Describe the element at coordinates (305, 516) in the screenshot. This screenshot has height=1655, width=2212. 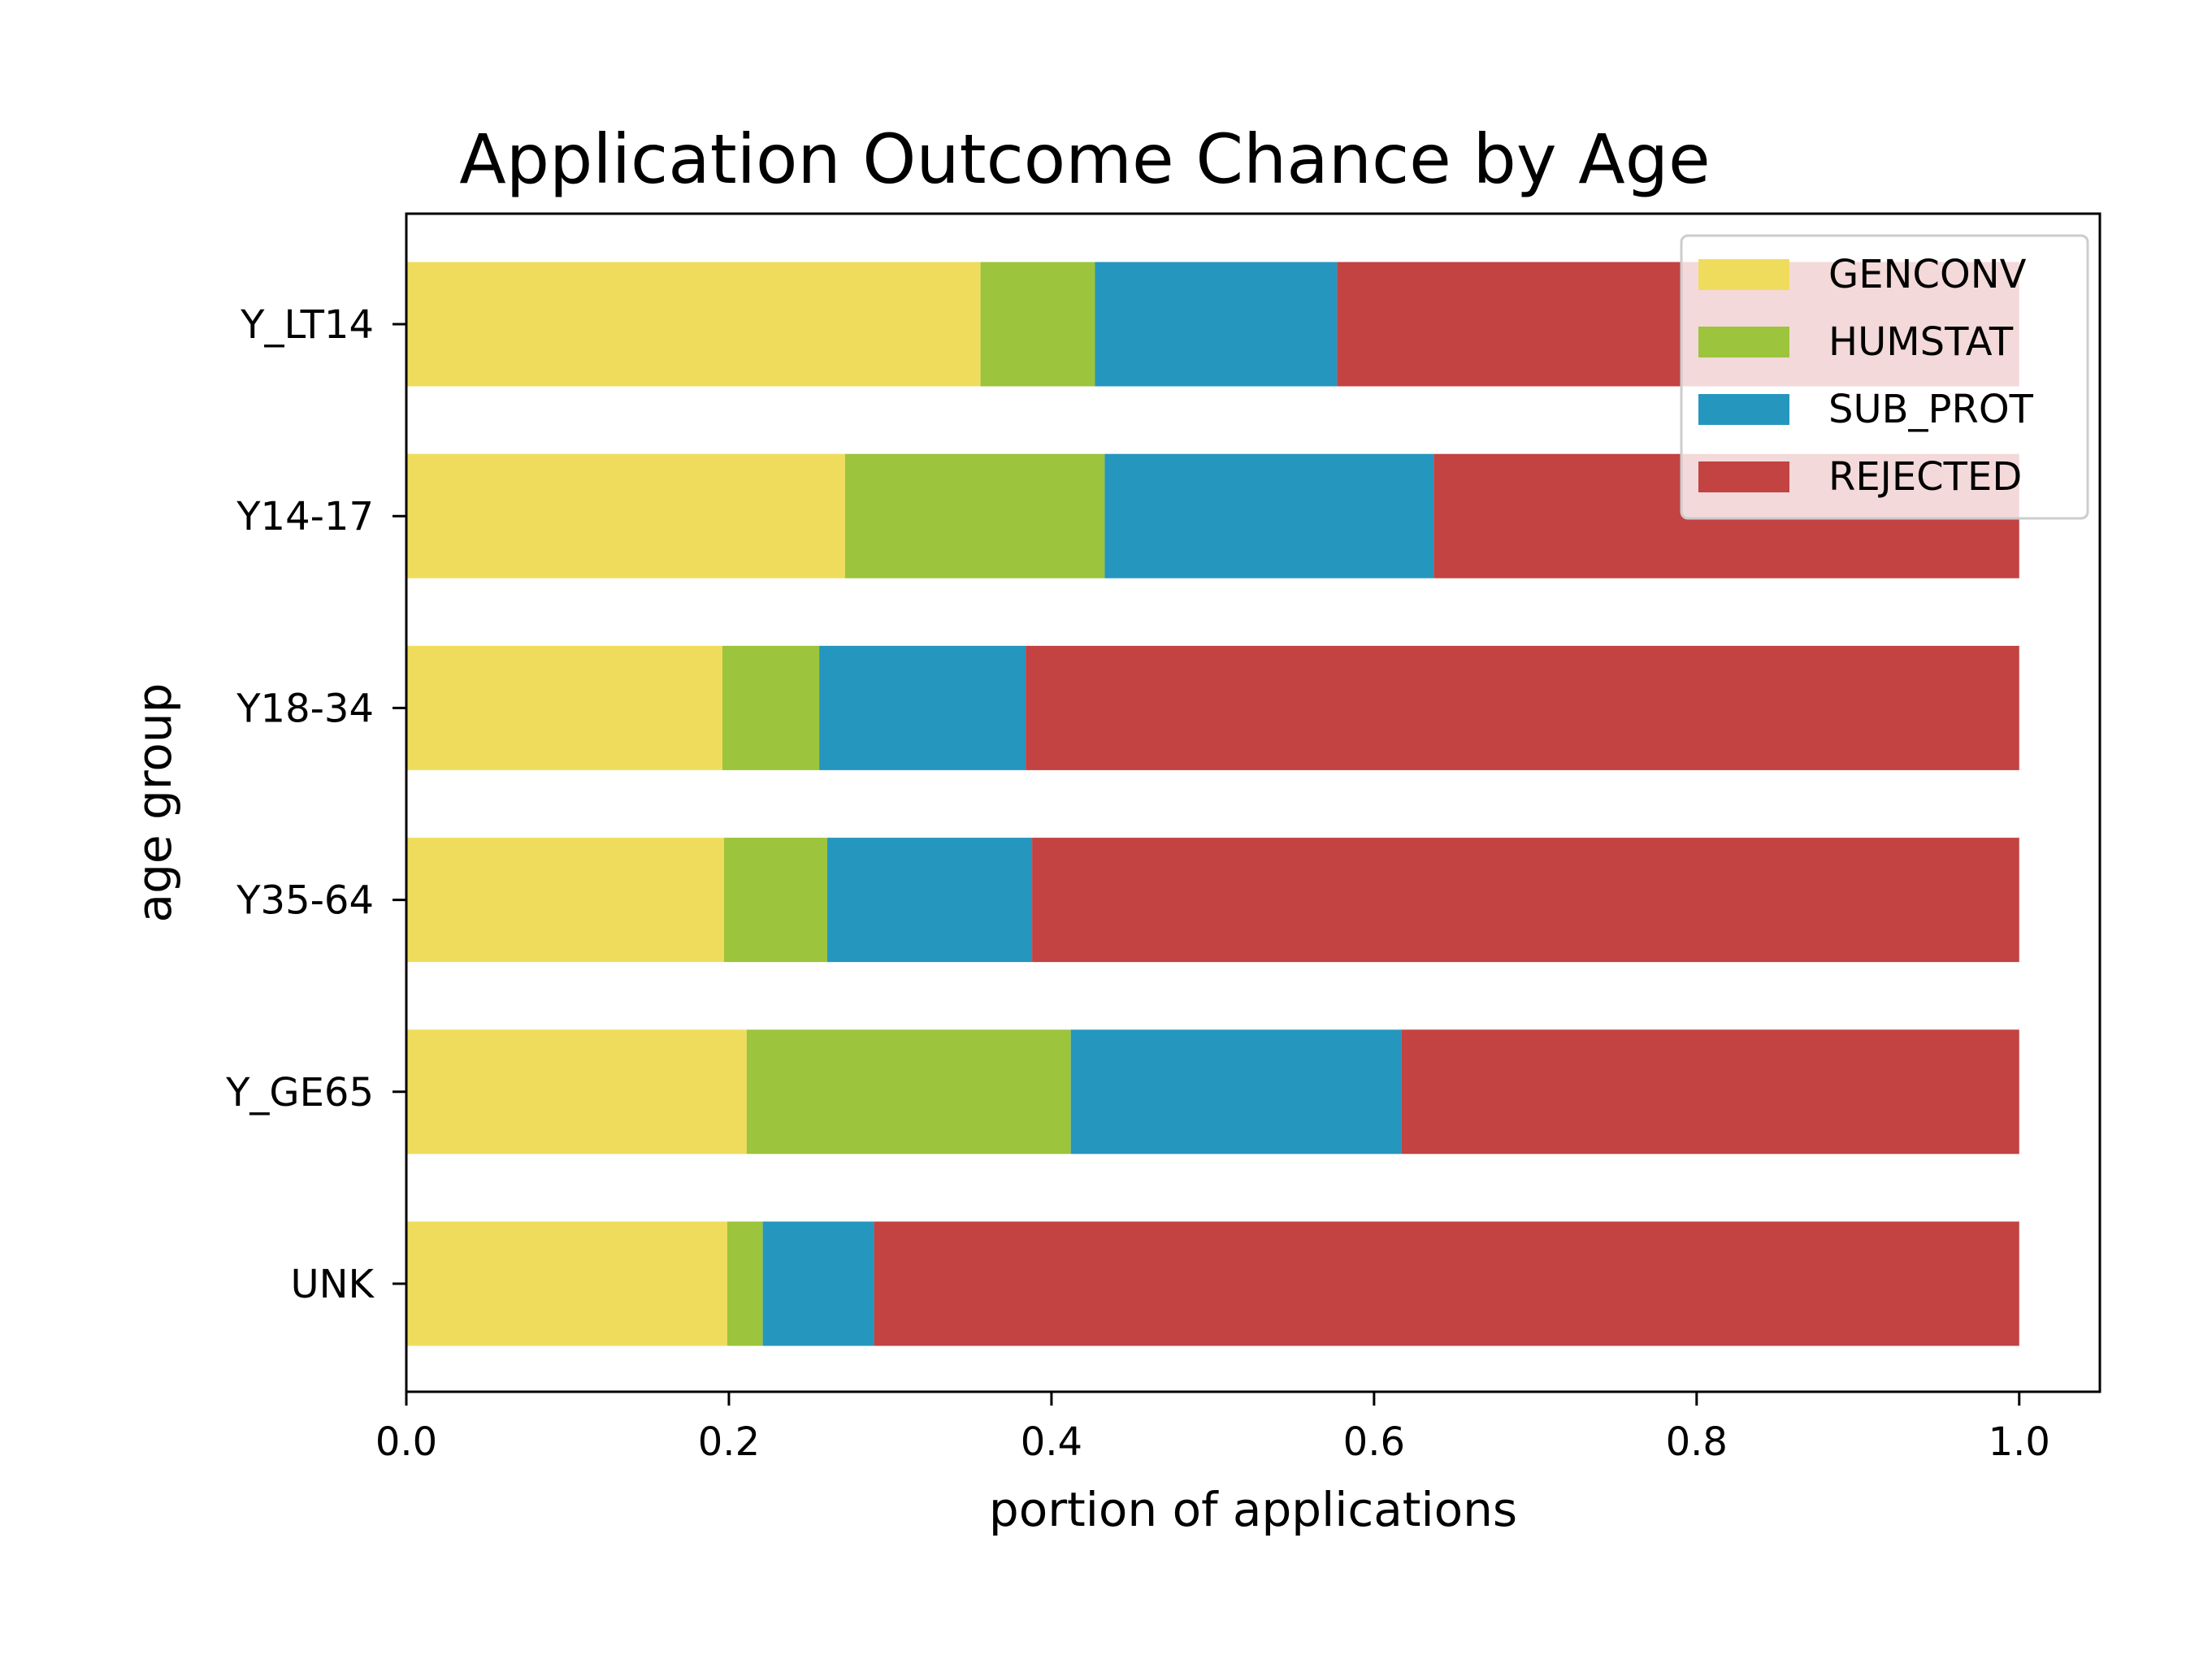
I see `y-tick-label: Y14-17` at that location.